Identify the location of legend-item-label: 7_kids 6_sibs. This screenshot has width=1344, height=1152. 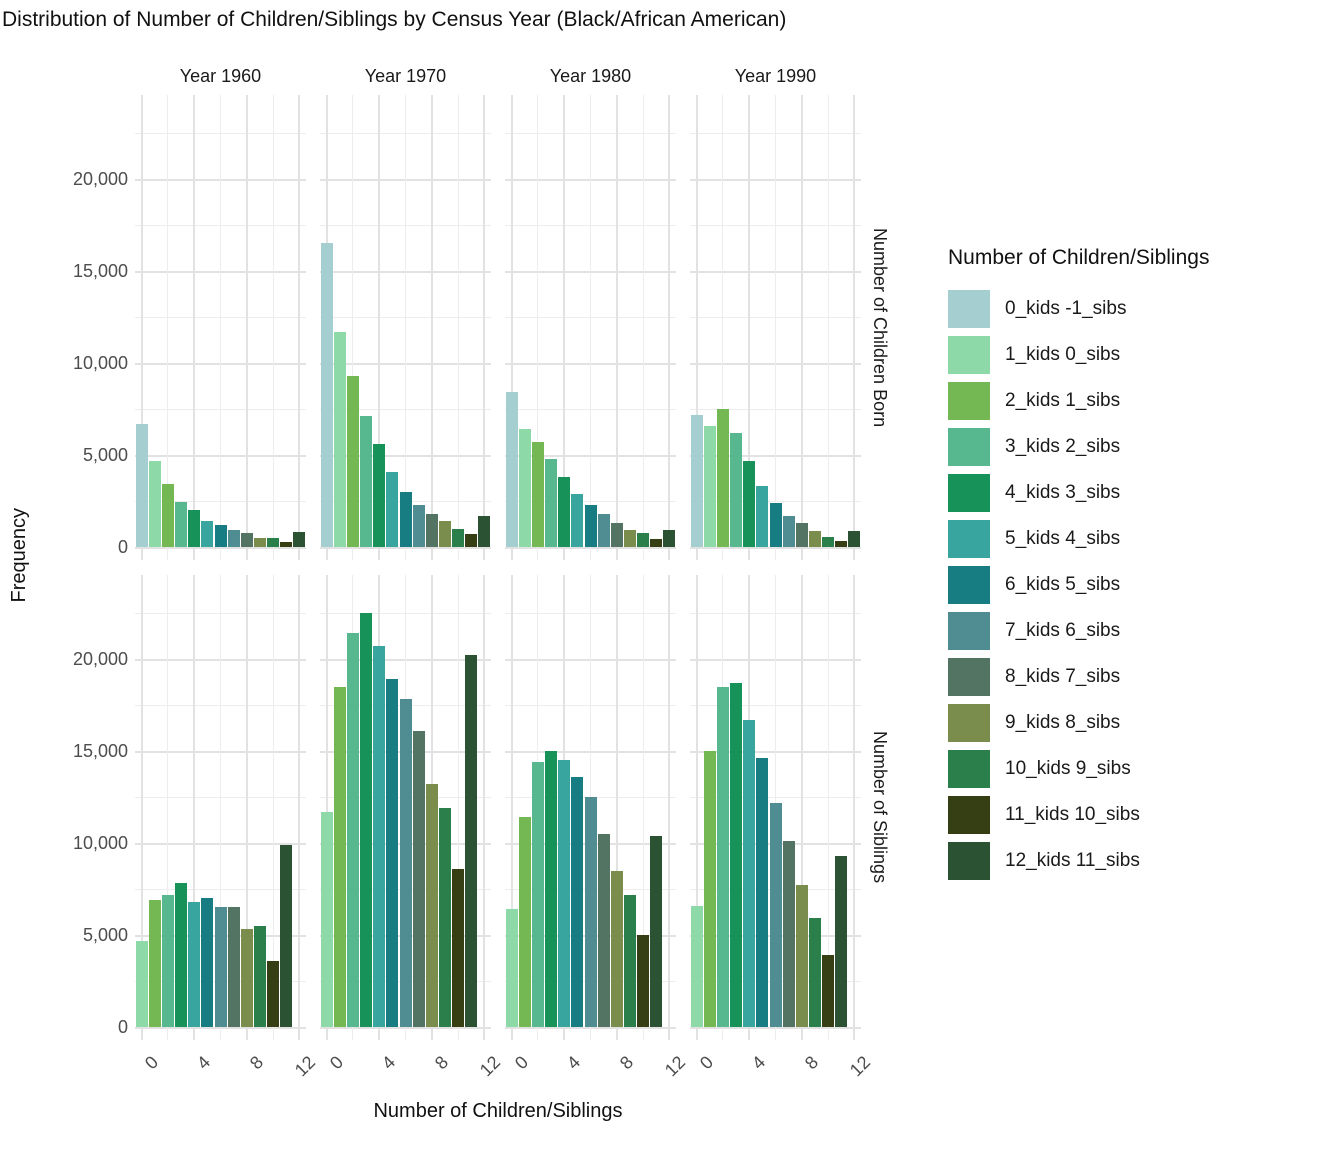
(1063, 630).